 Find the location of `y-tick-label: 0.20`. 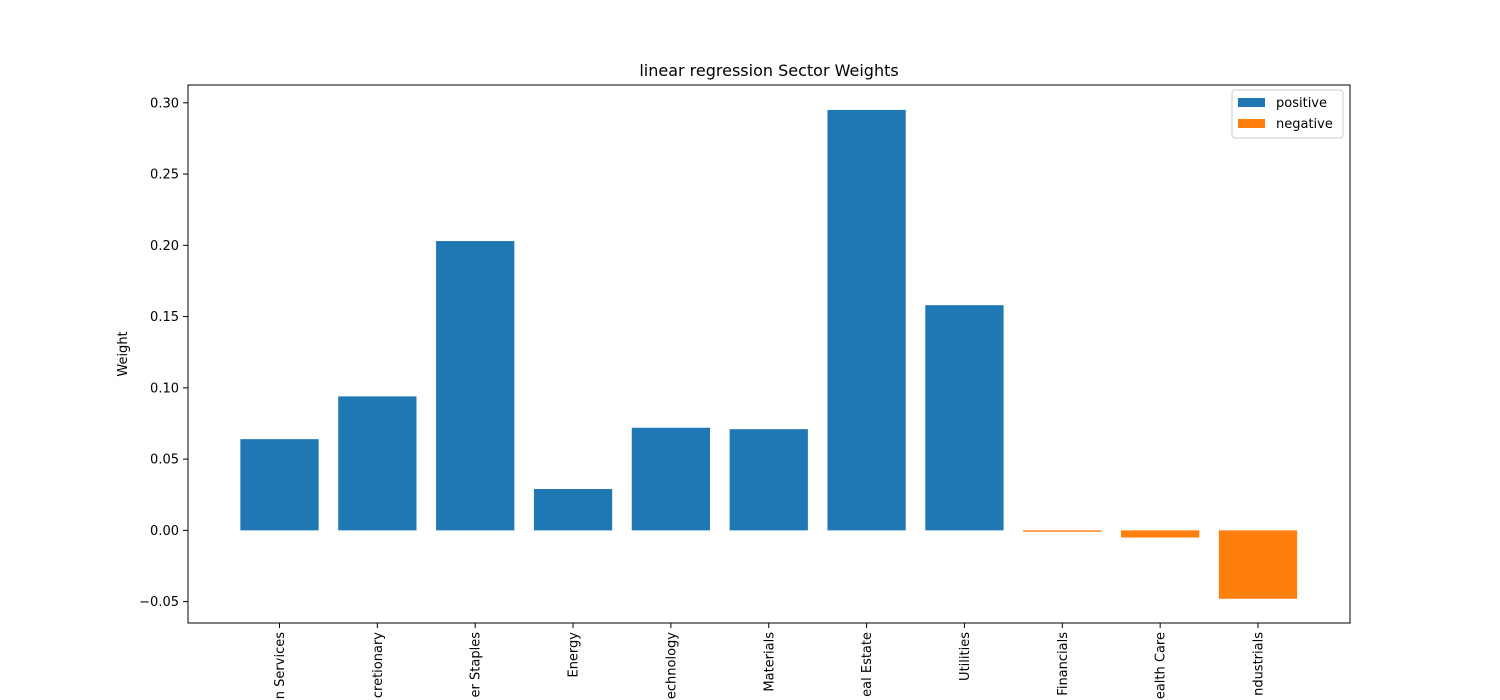

y-tick-label: 0.20 is located at coordinates (164, 246).